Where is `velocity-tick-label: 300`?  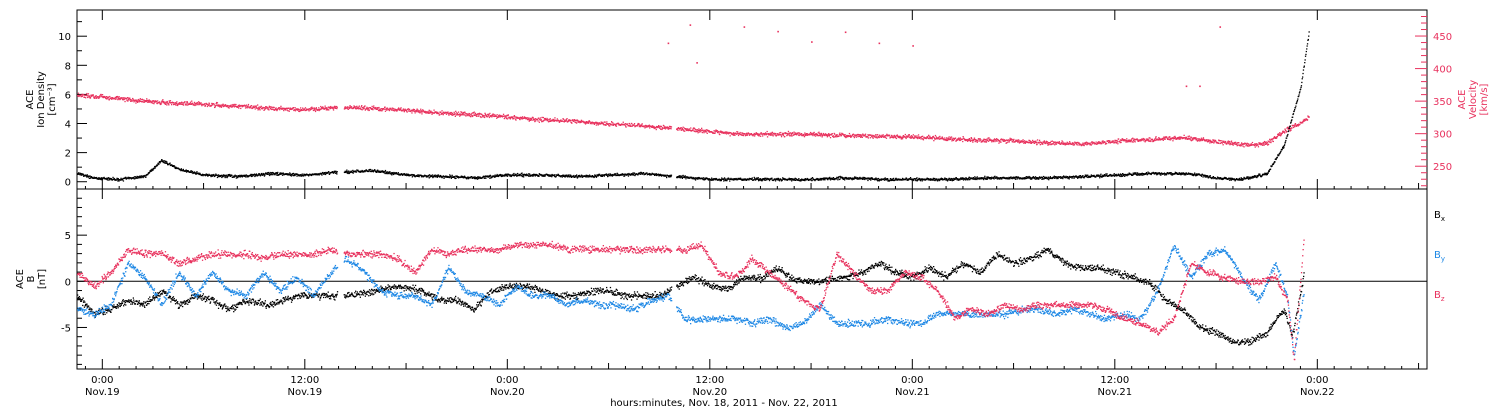 velocity-tick-label: 300 is located at coordinates (1442, 135).